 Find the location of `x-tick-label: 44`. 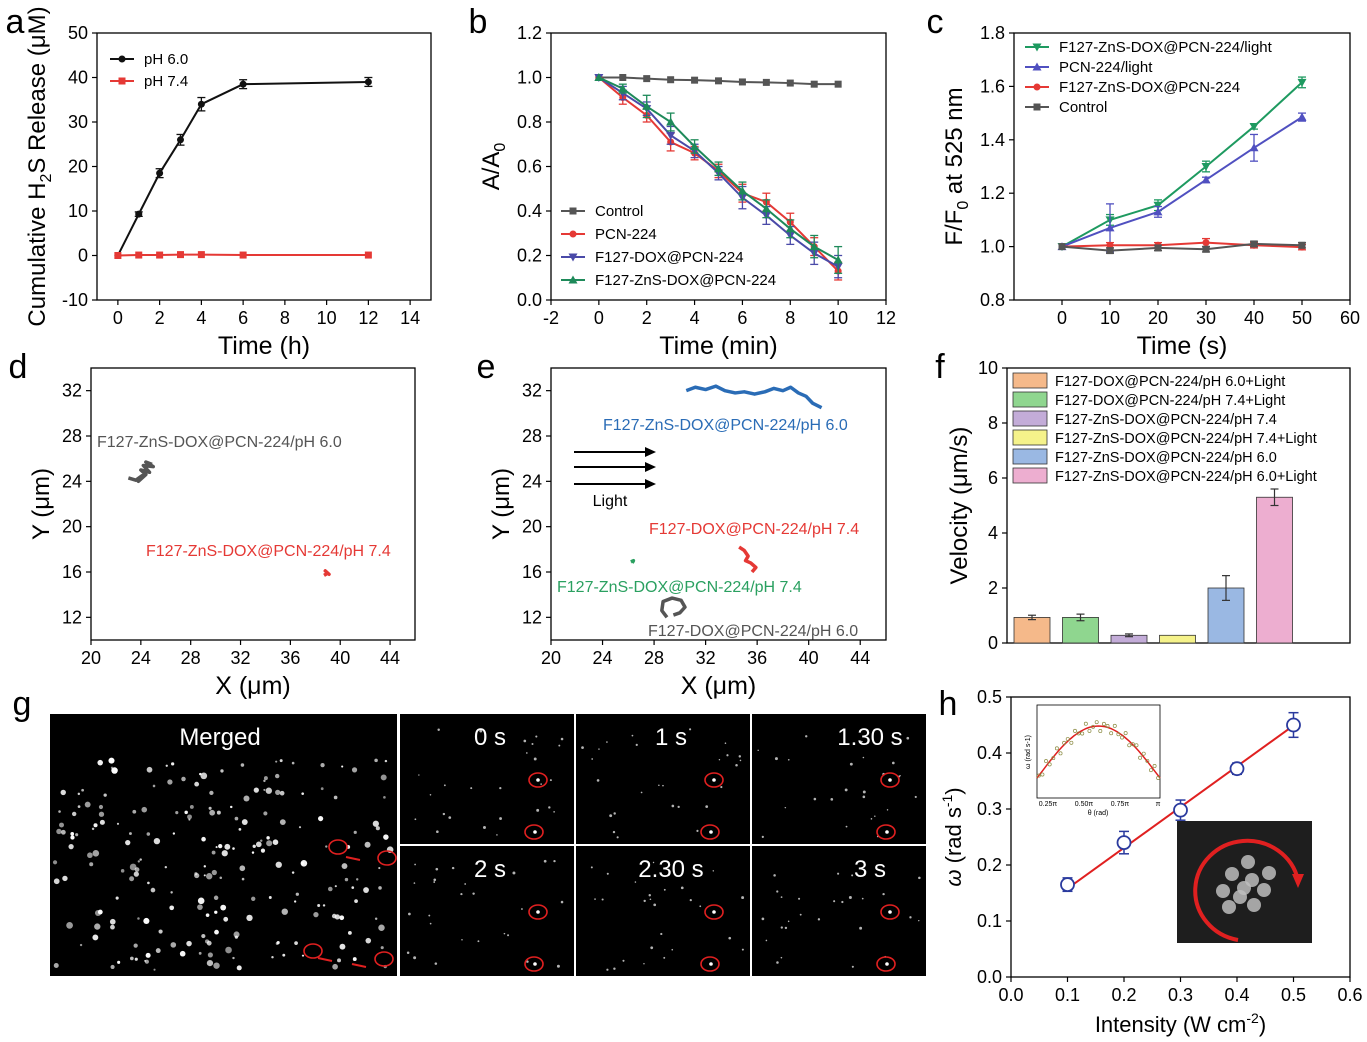

x-tick-label: 44 is located at coordinates (860, 658).